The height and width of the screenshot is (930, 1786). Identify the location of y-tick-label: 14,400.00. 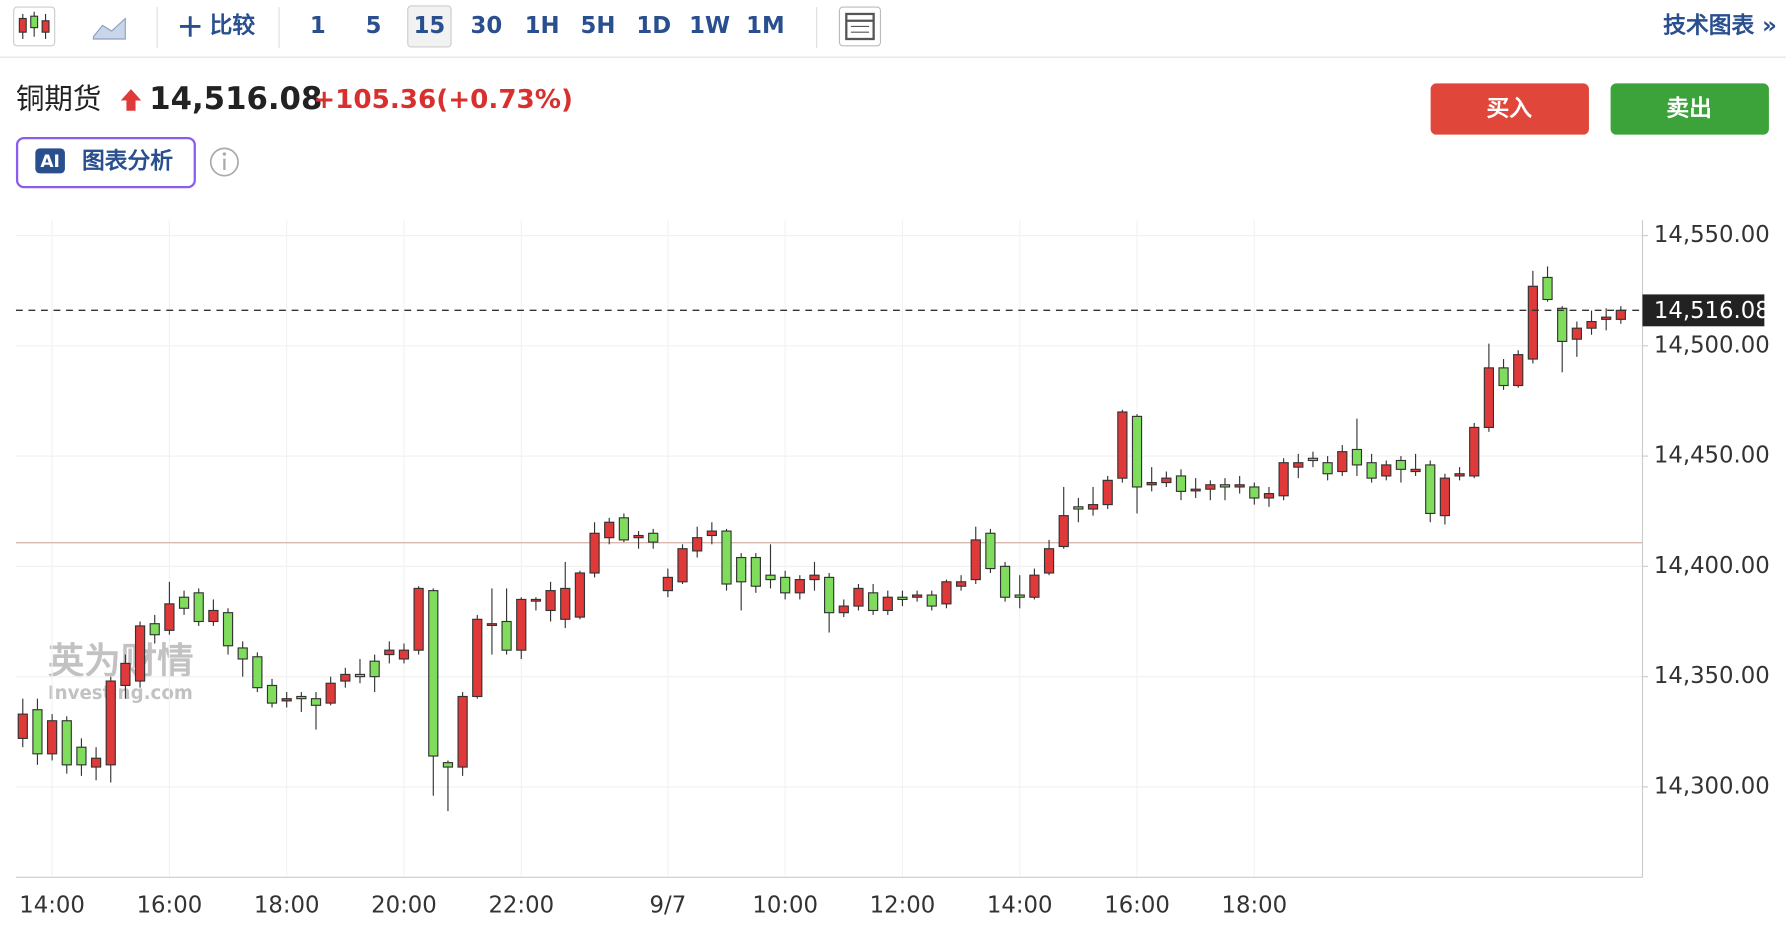
(1712, 566).